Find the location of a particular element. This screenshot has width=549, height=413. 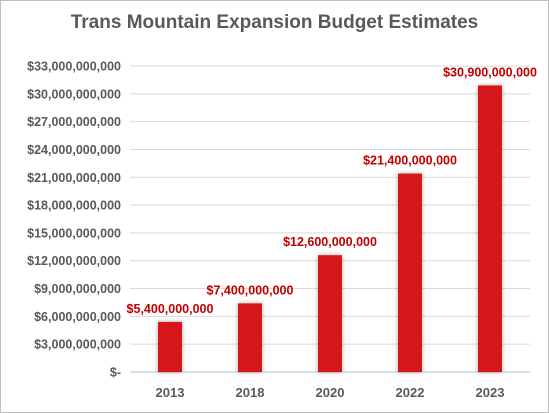

x-tick-label: 2023 is located at coordinates (490, 392).